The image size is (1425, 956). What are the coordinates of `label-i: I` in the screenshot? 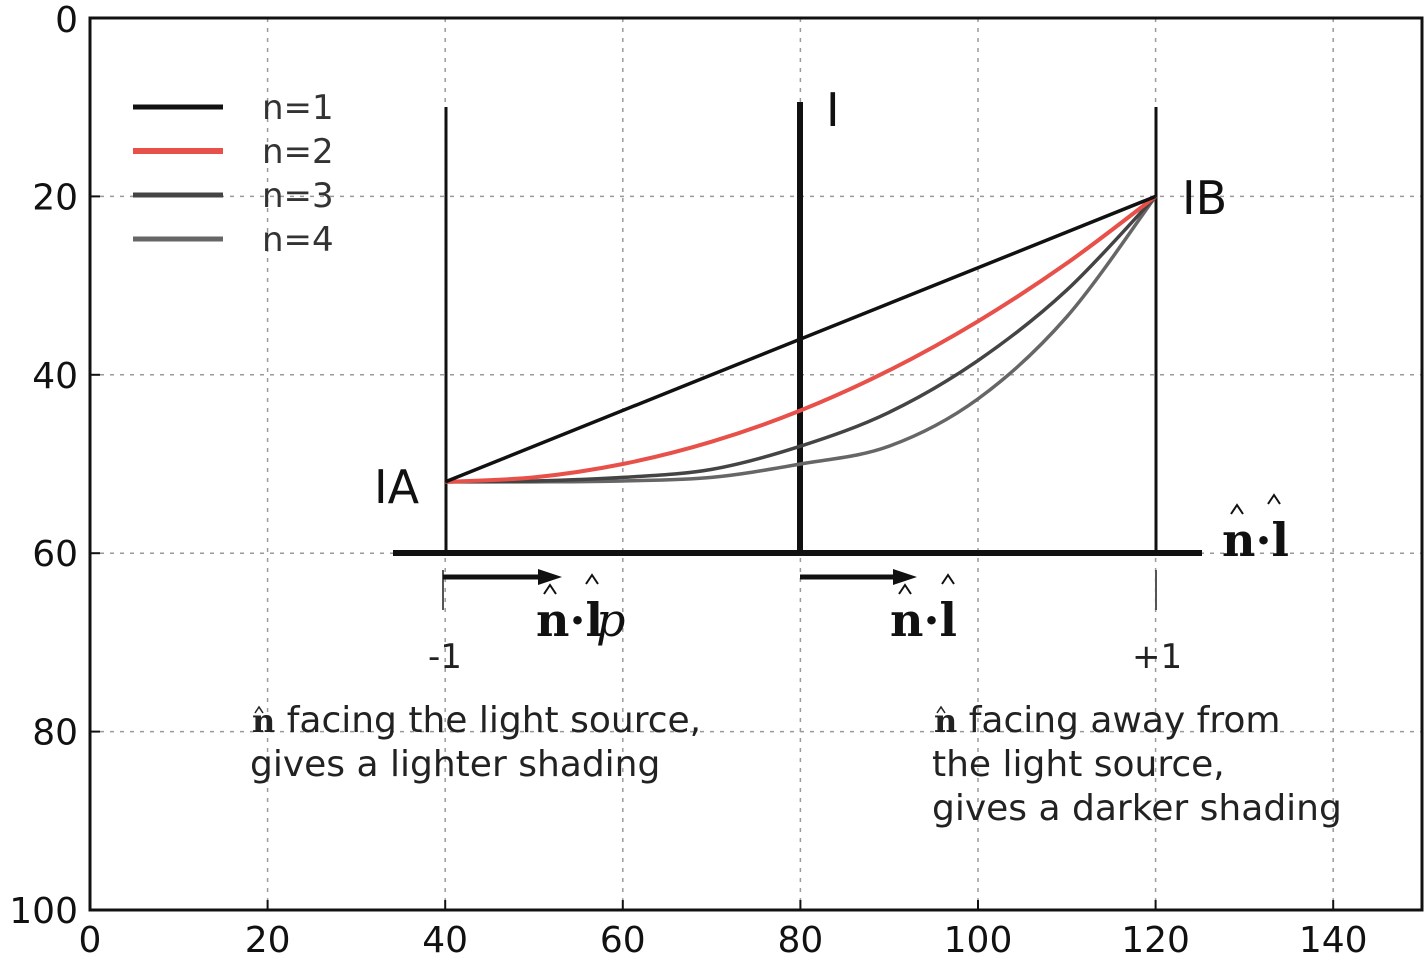 It's located at (833, 110).